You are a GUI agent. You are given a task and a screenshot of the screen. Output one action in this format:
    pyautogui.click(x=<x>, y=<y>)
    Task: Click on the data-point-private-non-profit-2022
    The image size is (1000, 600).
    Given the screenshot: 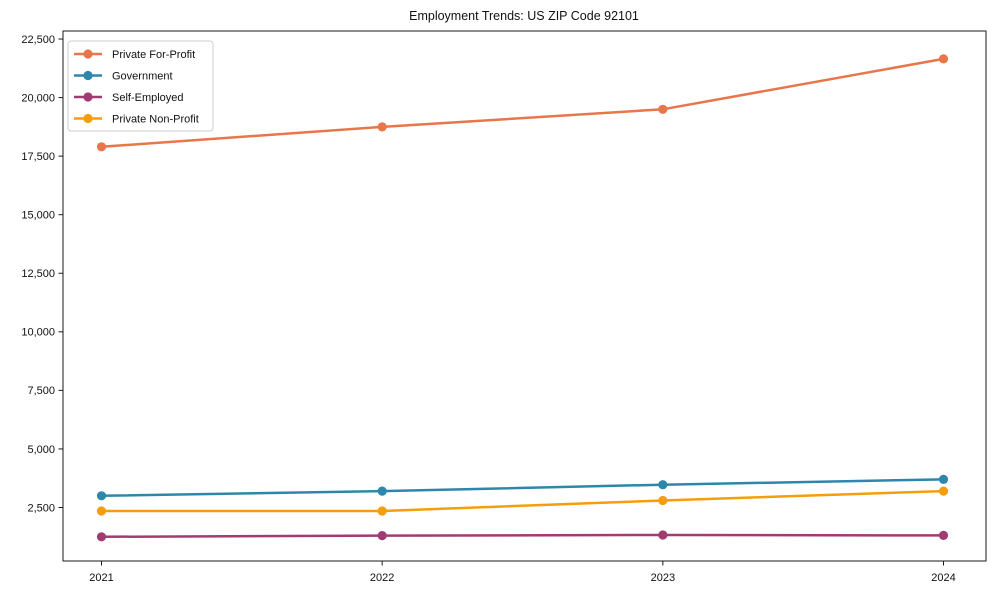 What is the action you would take?
    pyautogui.click(x=382, y=511)
    